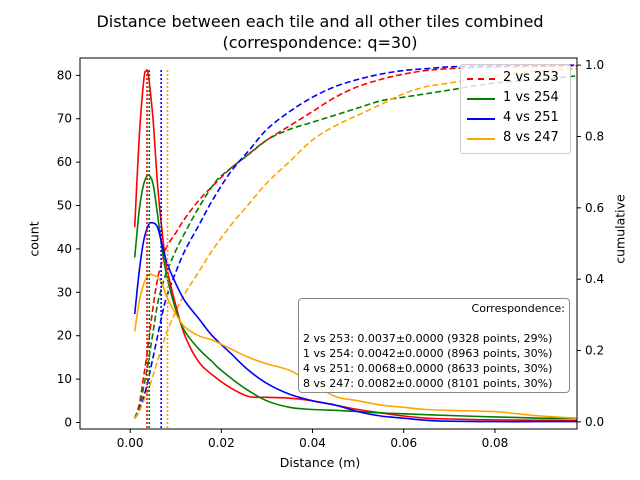  I want to click on legend: 2 vs 253 1 vs 254 4 vs 251 8 vs 247, so click(515, 109).